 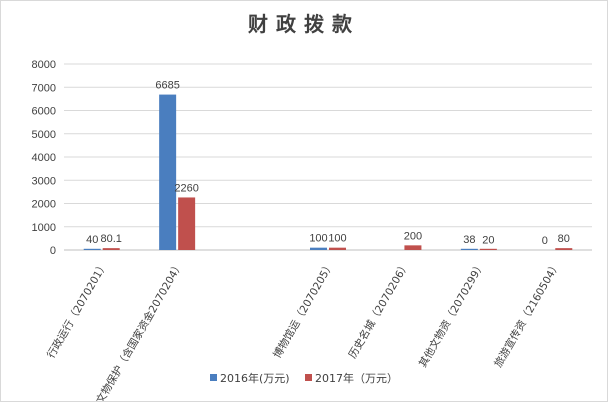 I want to click on y-tick-label: 8000, so click(x=44, y=65).